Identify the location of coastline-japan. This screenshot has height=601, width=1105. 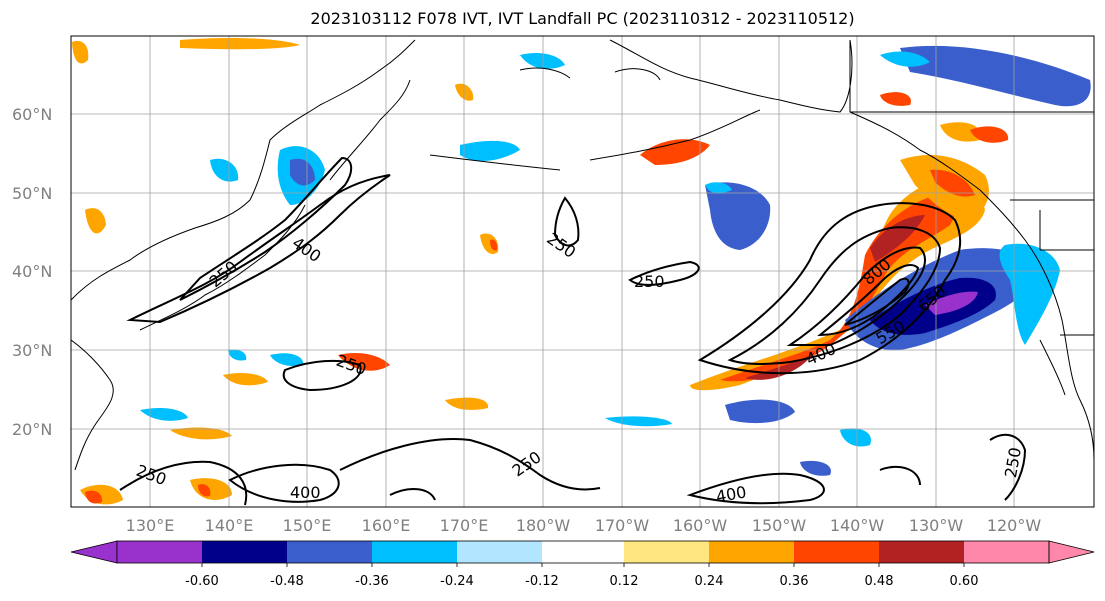
(222, 267).